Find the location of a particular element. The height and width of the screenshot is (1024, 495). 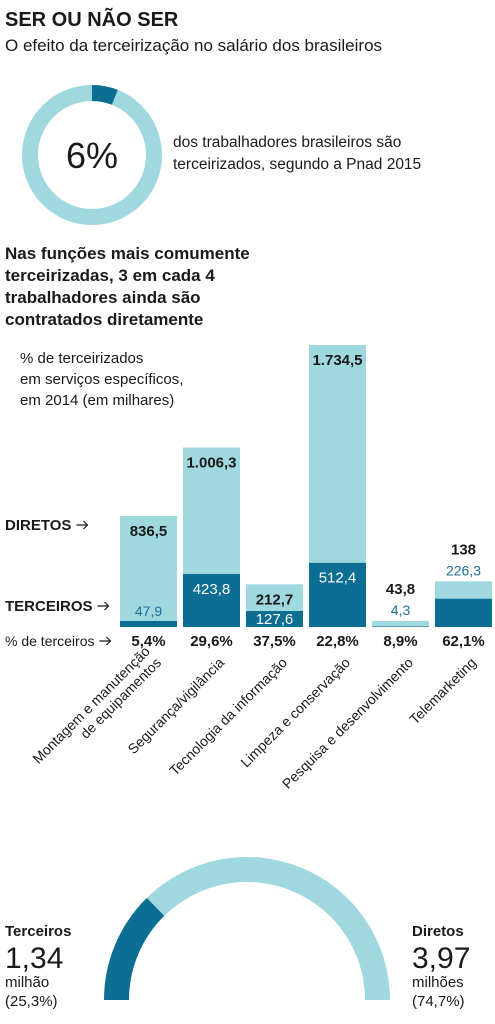

category-label: Pesquisa e desenvolvimento is located at coordinates (347, 722).